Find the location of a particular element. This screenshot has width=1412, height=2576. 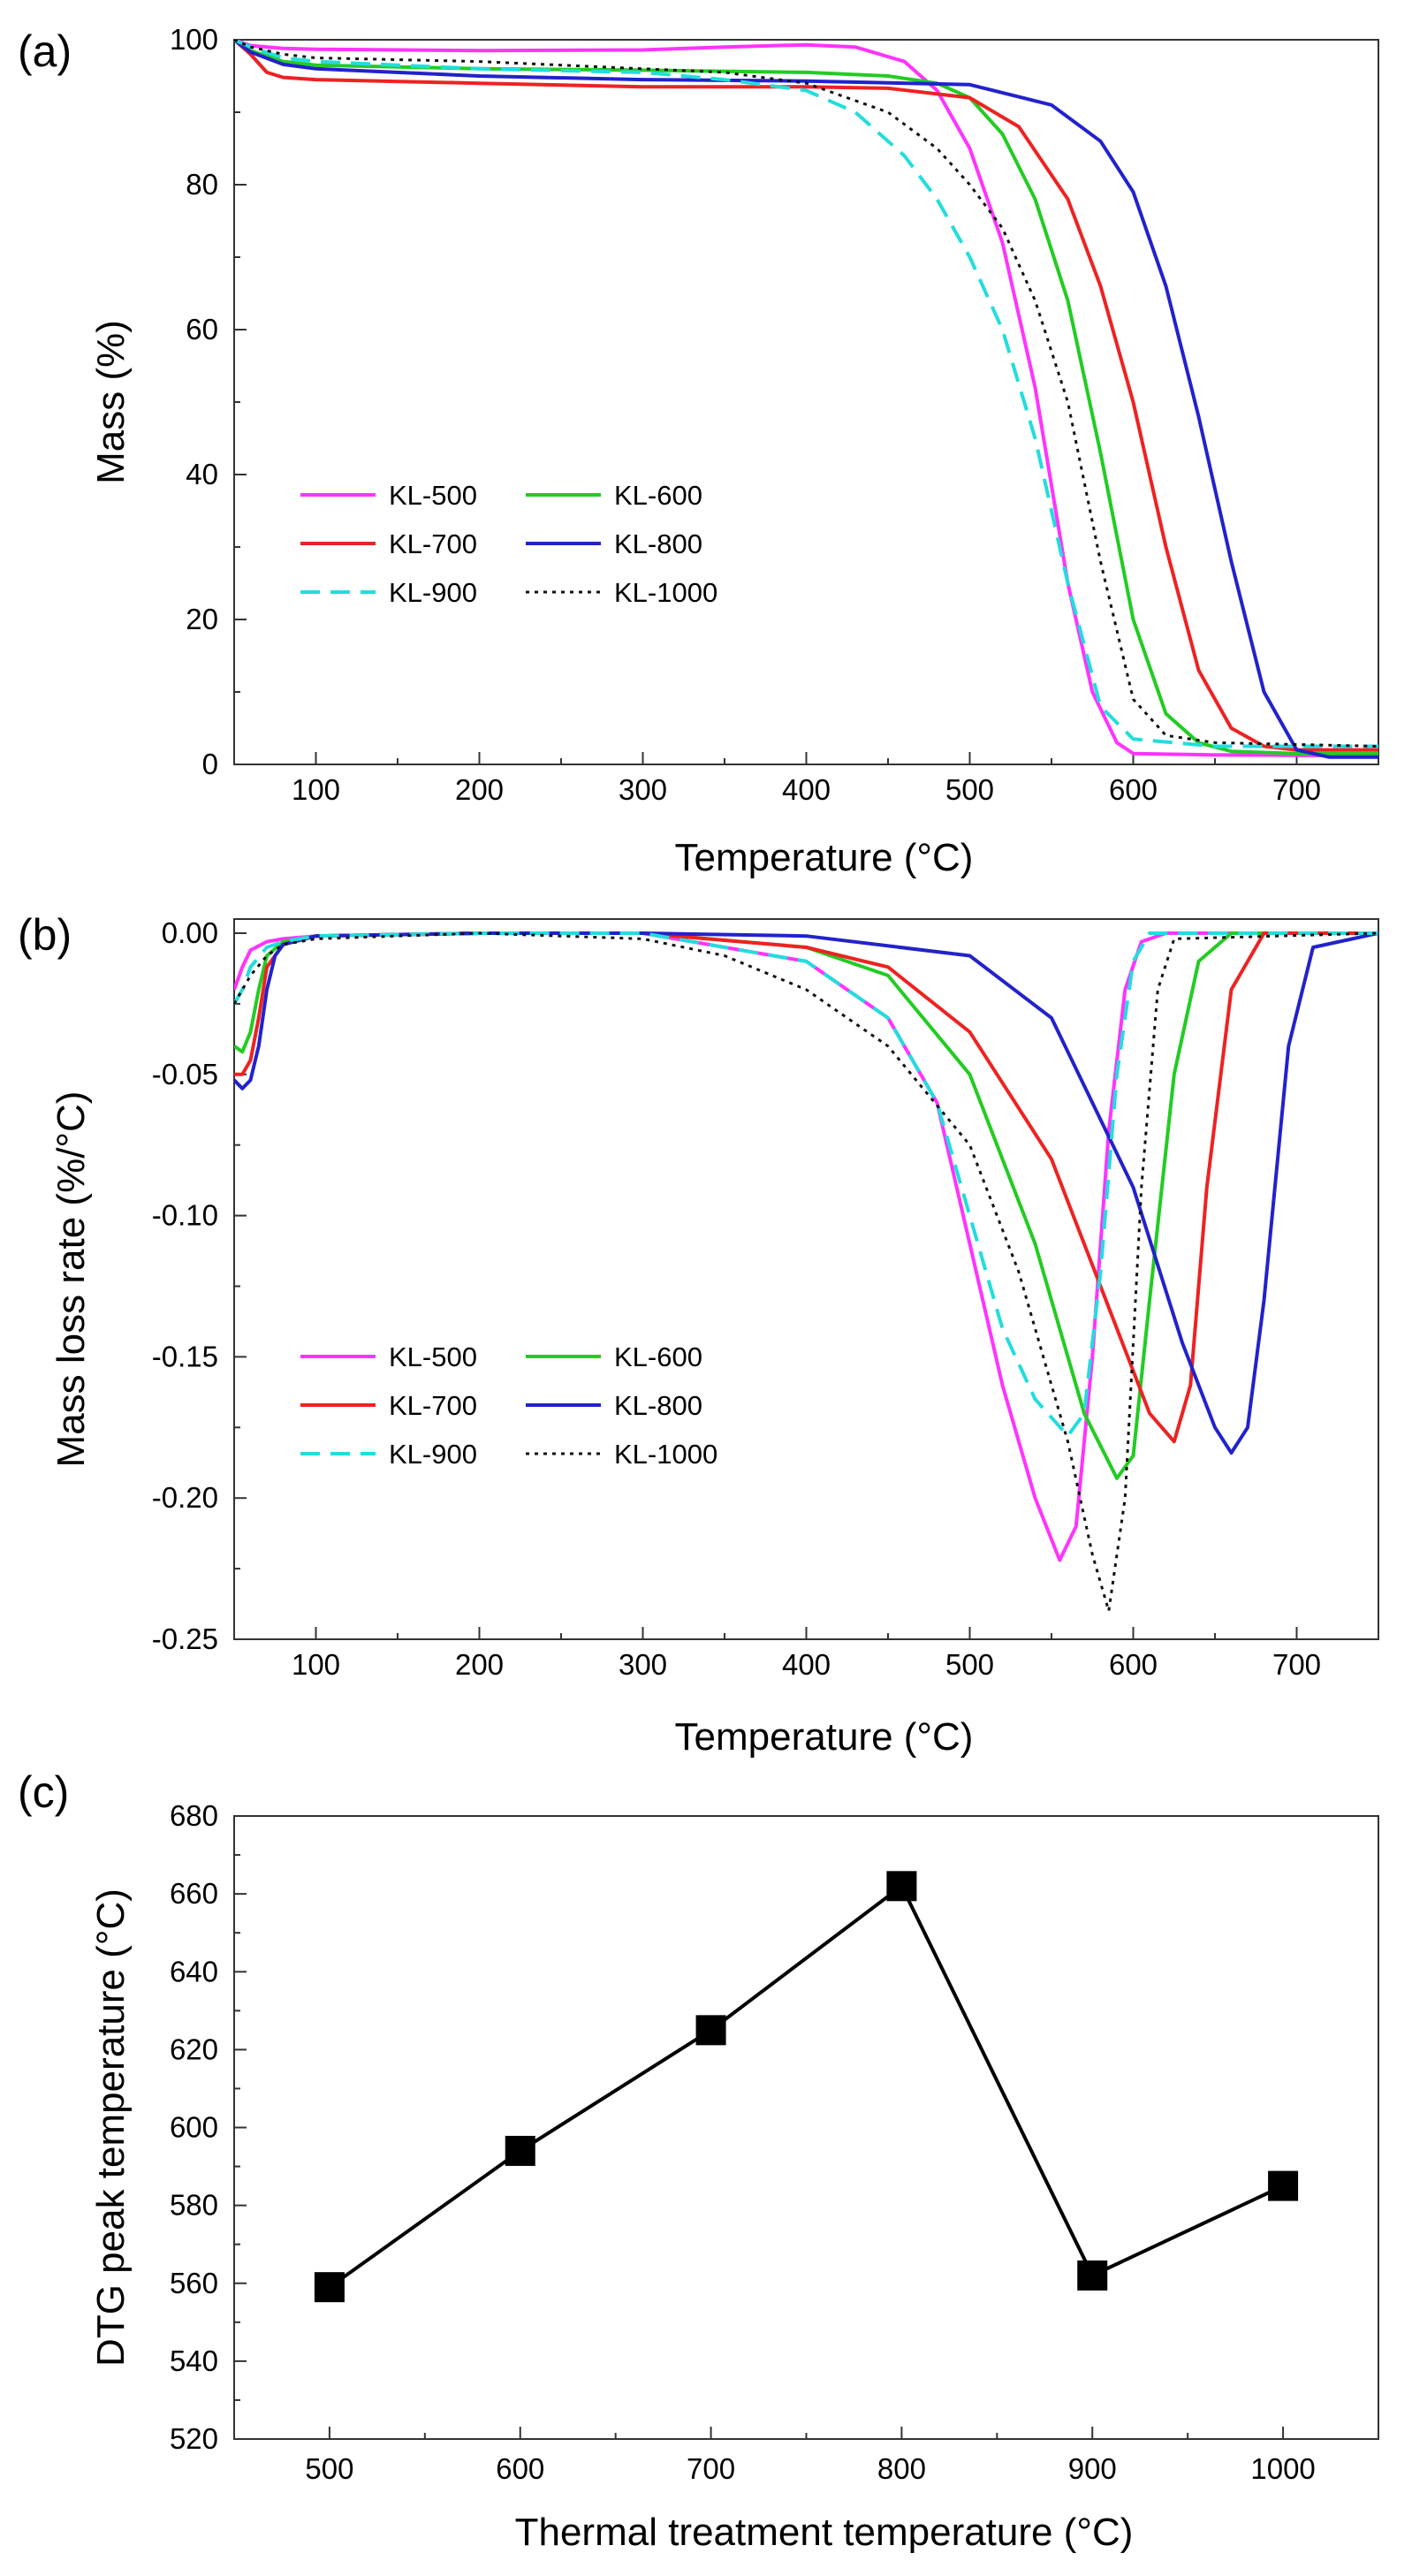

y-tick-label: 100 is located at coordinates (194, 39).